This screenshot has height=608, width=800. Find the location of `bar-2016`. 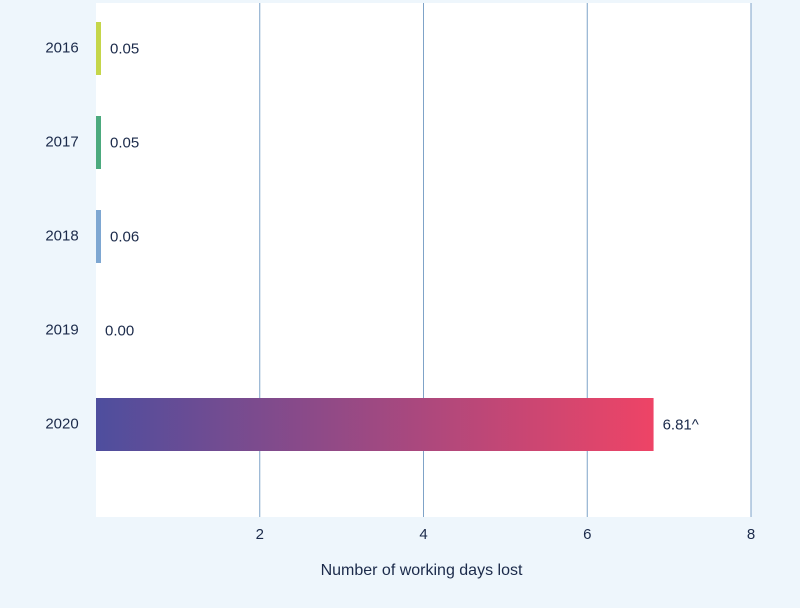

bar-2016 is located at coordinates (98, 48).